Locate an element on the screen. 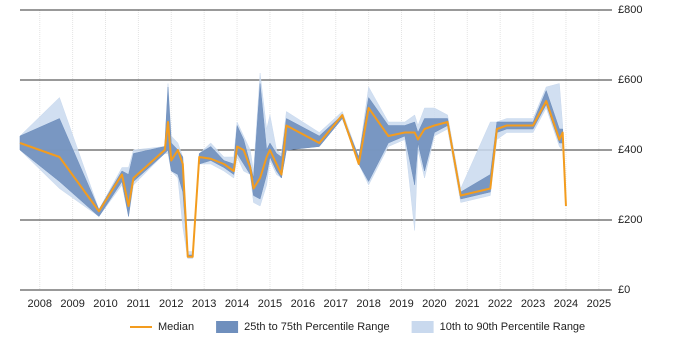  x-tick-label: 2018 is located at coordinates (368, 304).